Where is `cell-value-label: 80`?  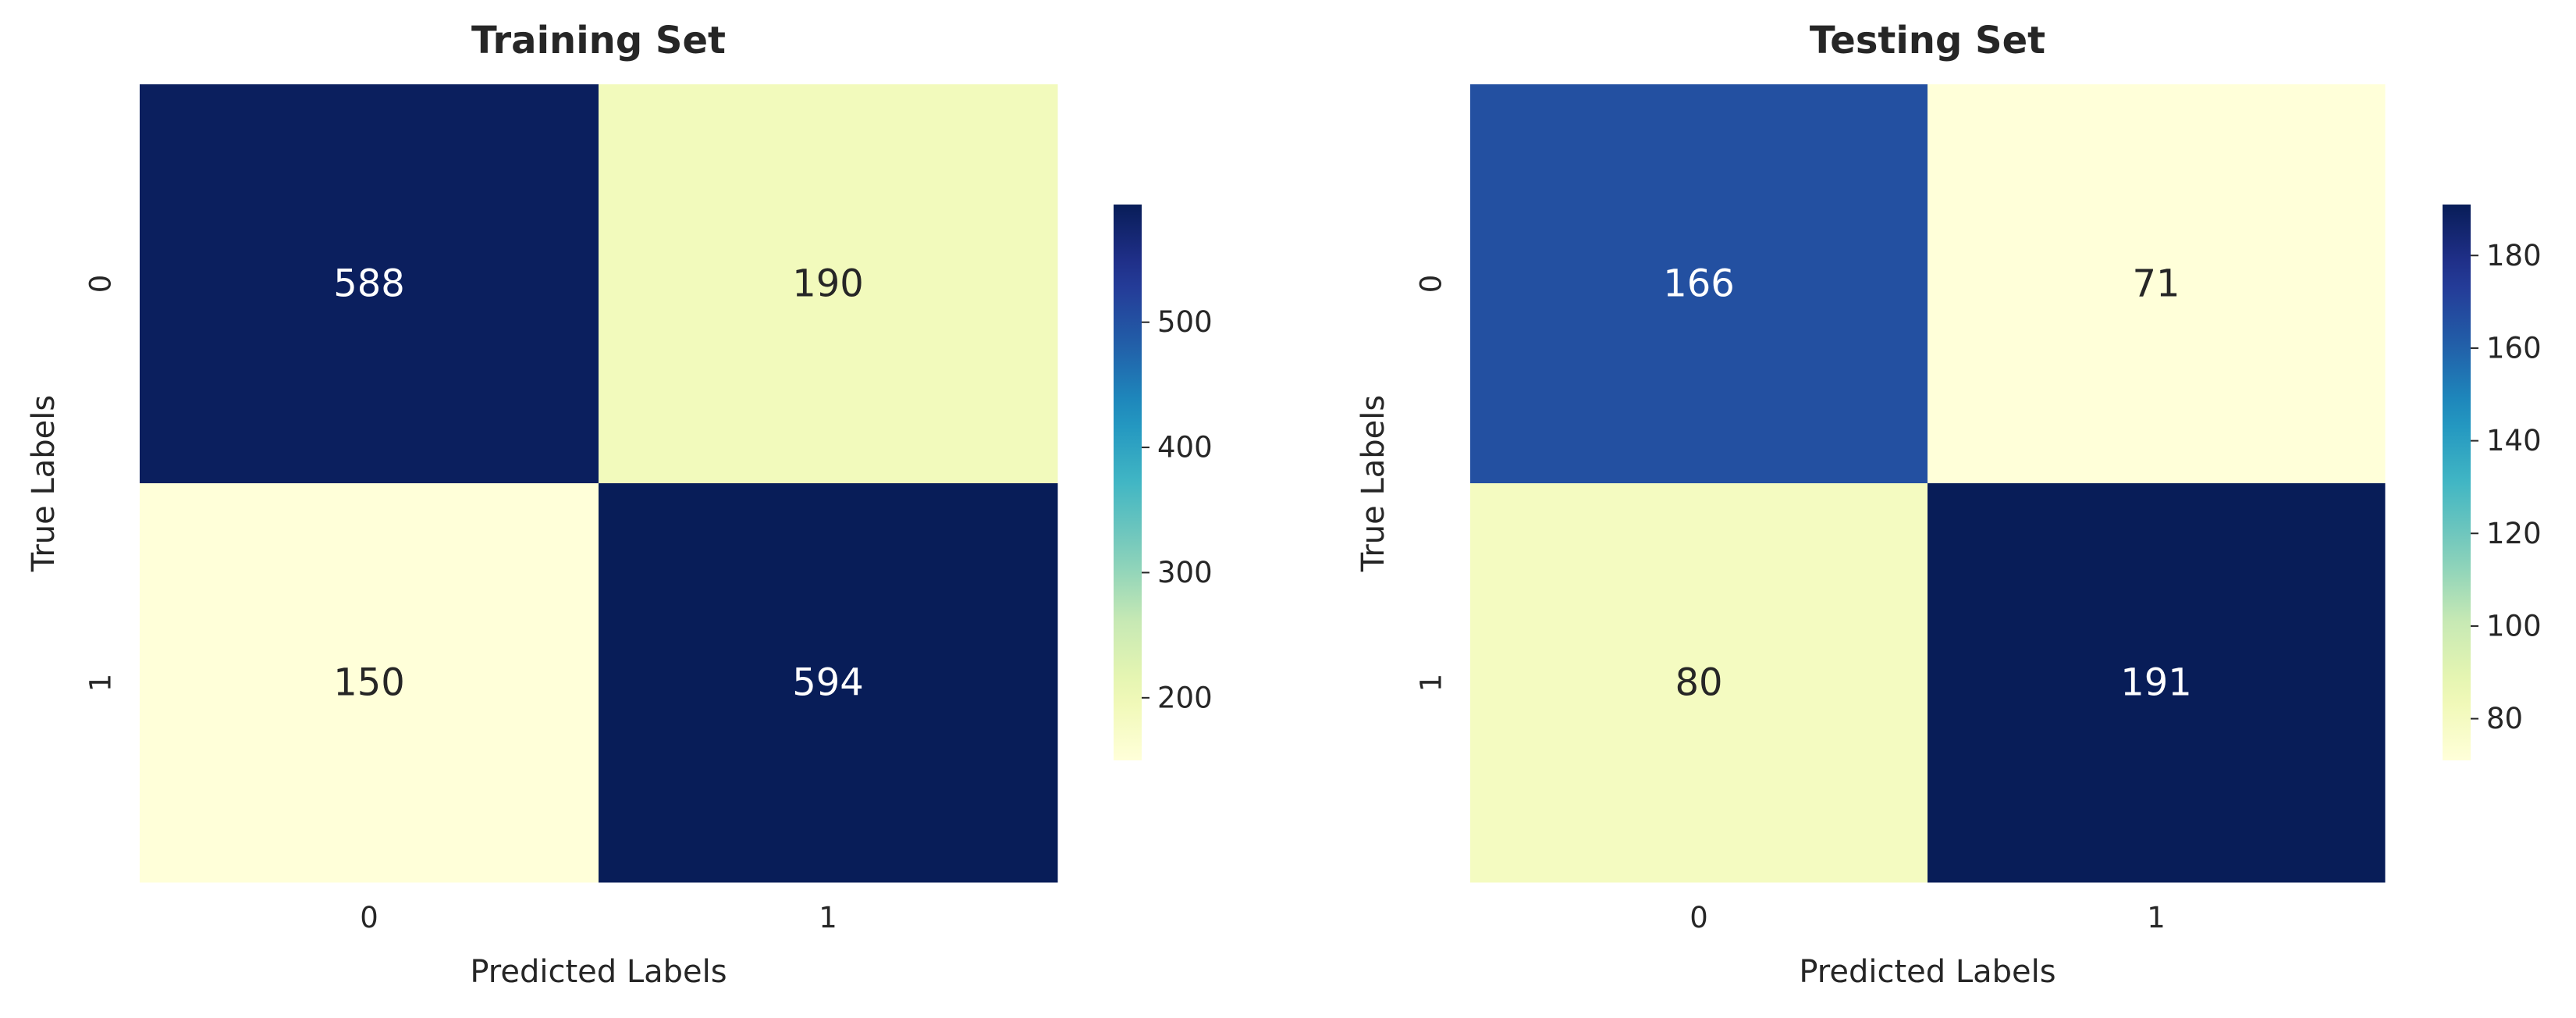
cell-value-label: 80 is located at coordinates (1699, 683).